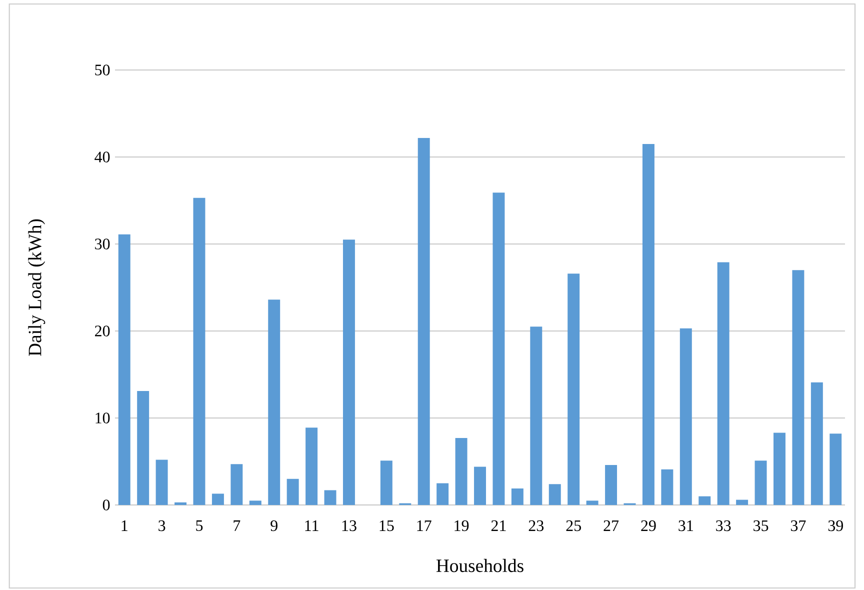  Describe the element at coordinates (648, 526) in the screenshot. I see `x-tick-label: 29` at that location.